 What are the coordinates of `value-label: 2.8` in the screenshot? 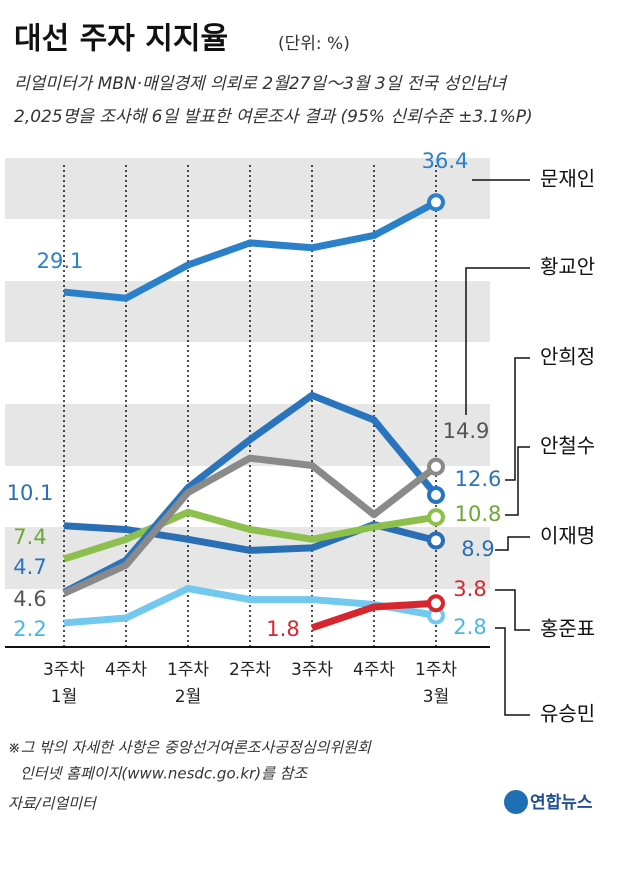 It's located at (469, 627).